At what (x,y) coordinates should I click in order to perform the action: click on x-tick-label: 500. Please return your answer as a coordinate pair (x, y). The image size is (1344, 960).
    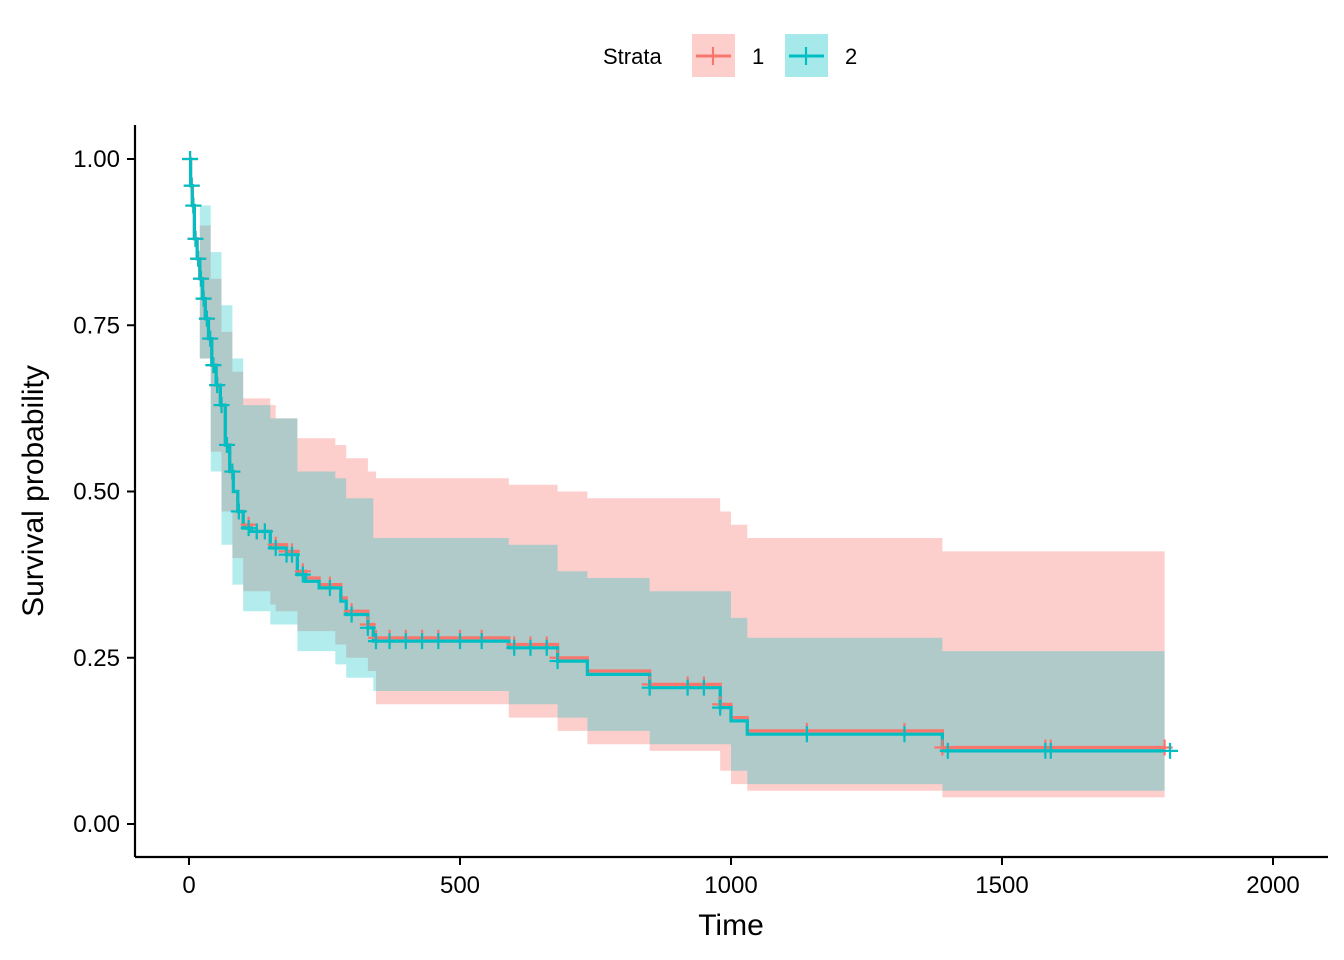
    Looking at the image, I should click on (460, 885).